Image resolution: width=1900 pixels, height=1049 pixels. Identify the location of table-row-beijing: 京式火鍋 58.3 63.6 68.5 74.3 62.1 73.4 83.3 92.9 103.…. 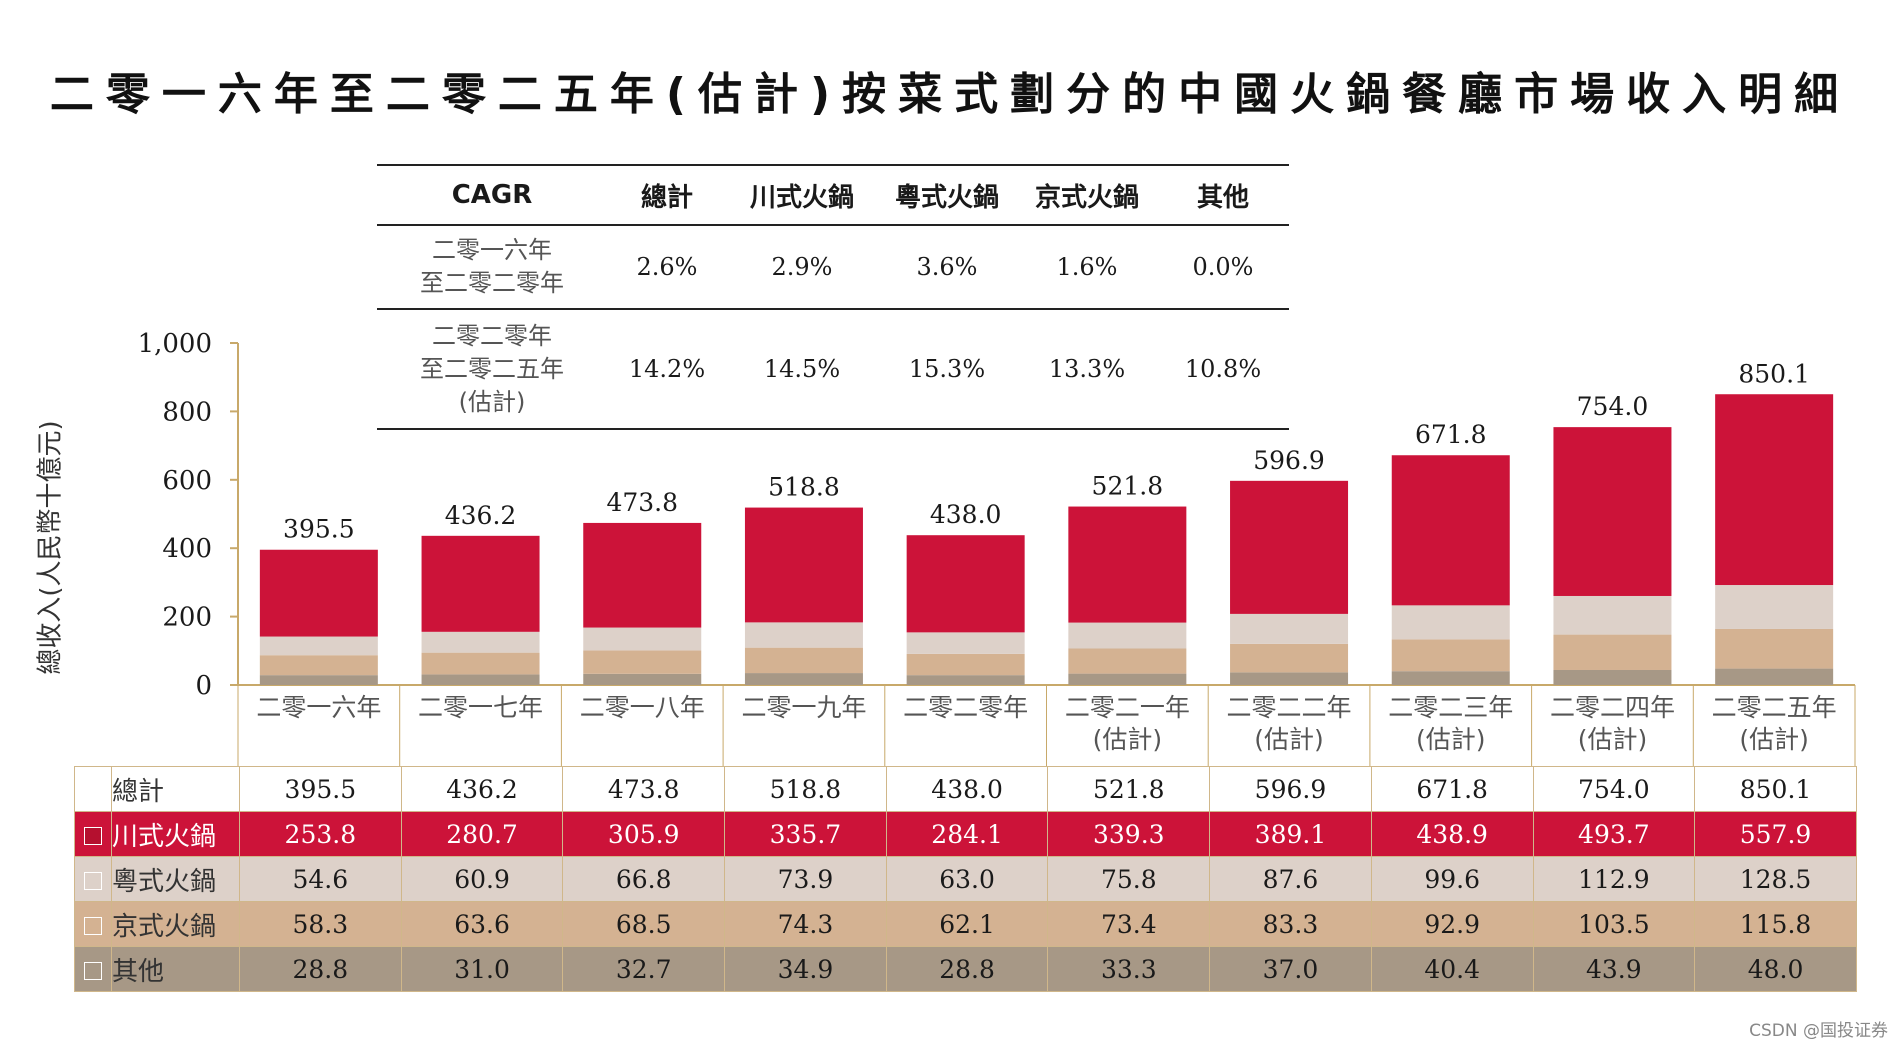
(965, 924).